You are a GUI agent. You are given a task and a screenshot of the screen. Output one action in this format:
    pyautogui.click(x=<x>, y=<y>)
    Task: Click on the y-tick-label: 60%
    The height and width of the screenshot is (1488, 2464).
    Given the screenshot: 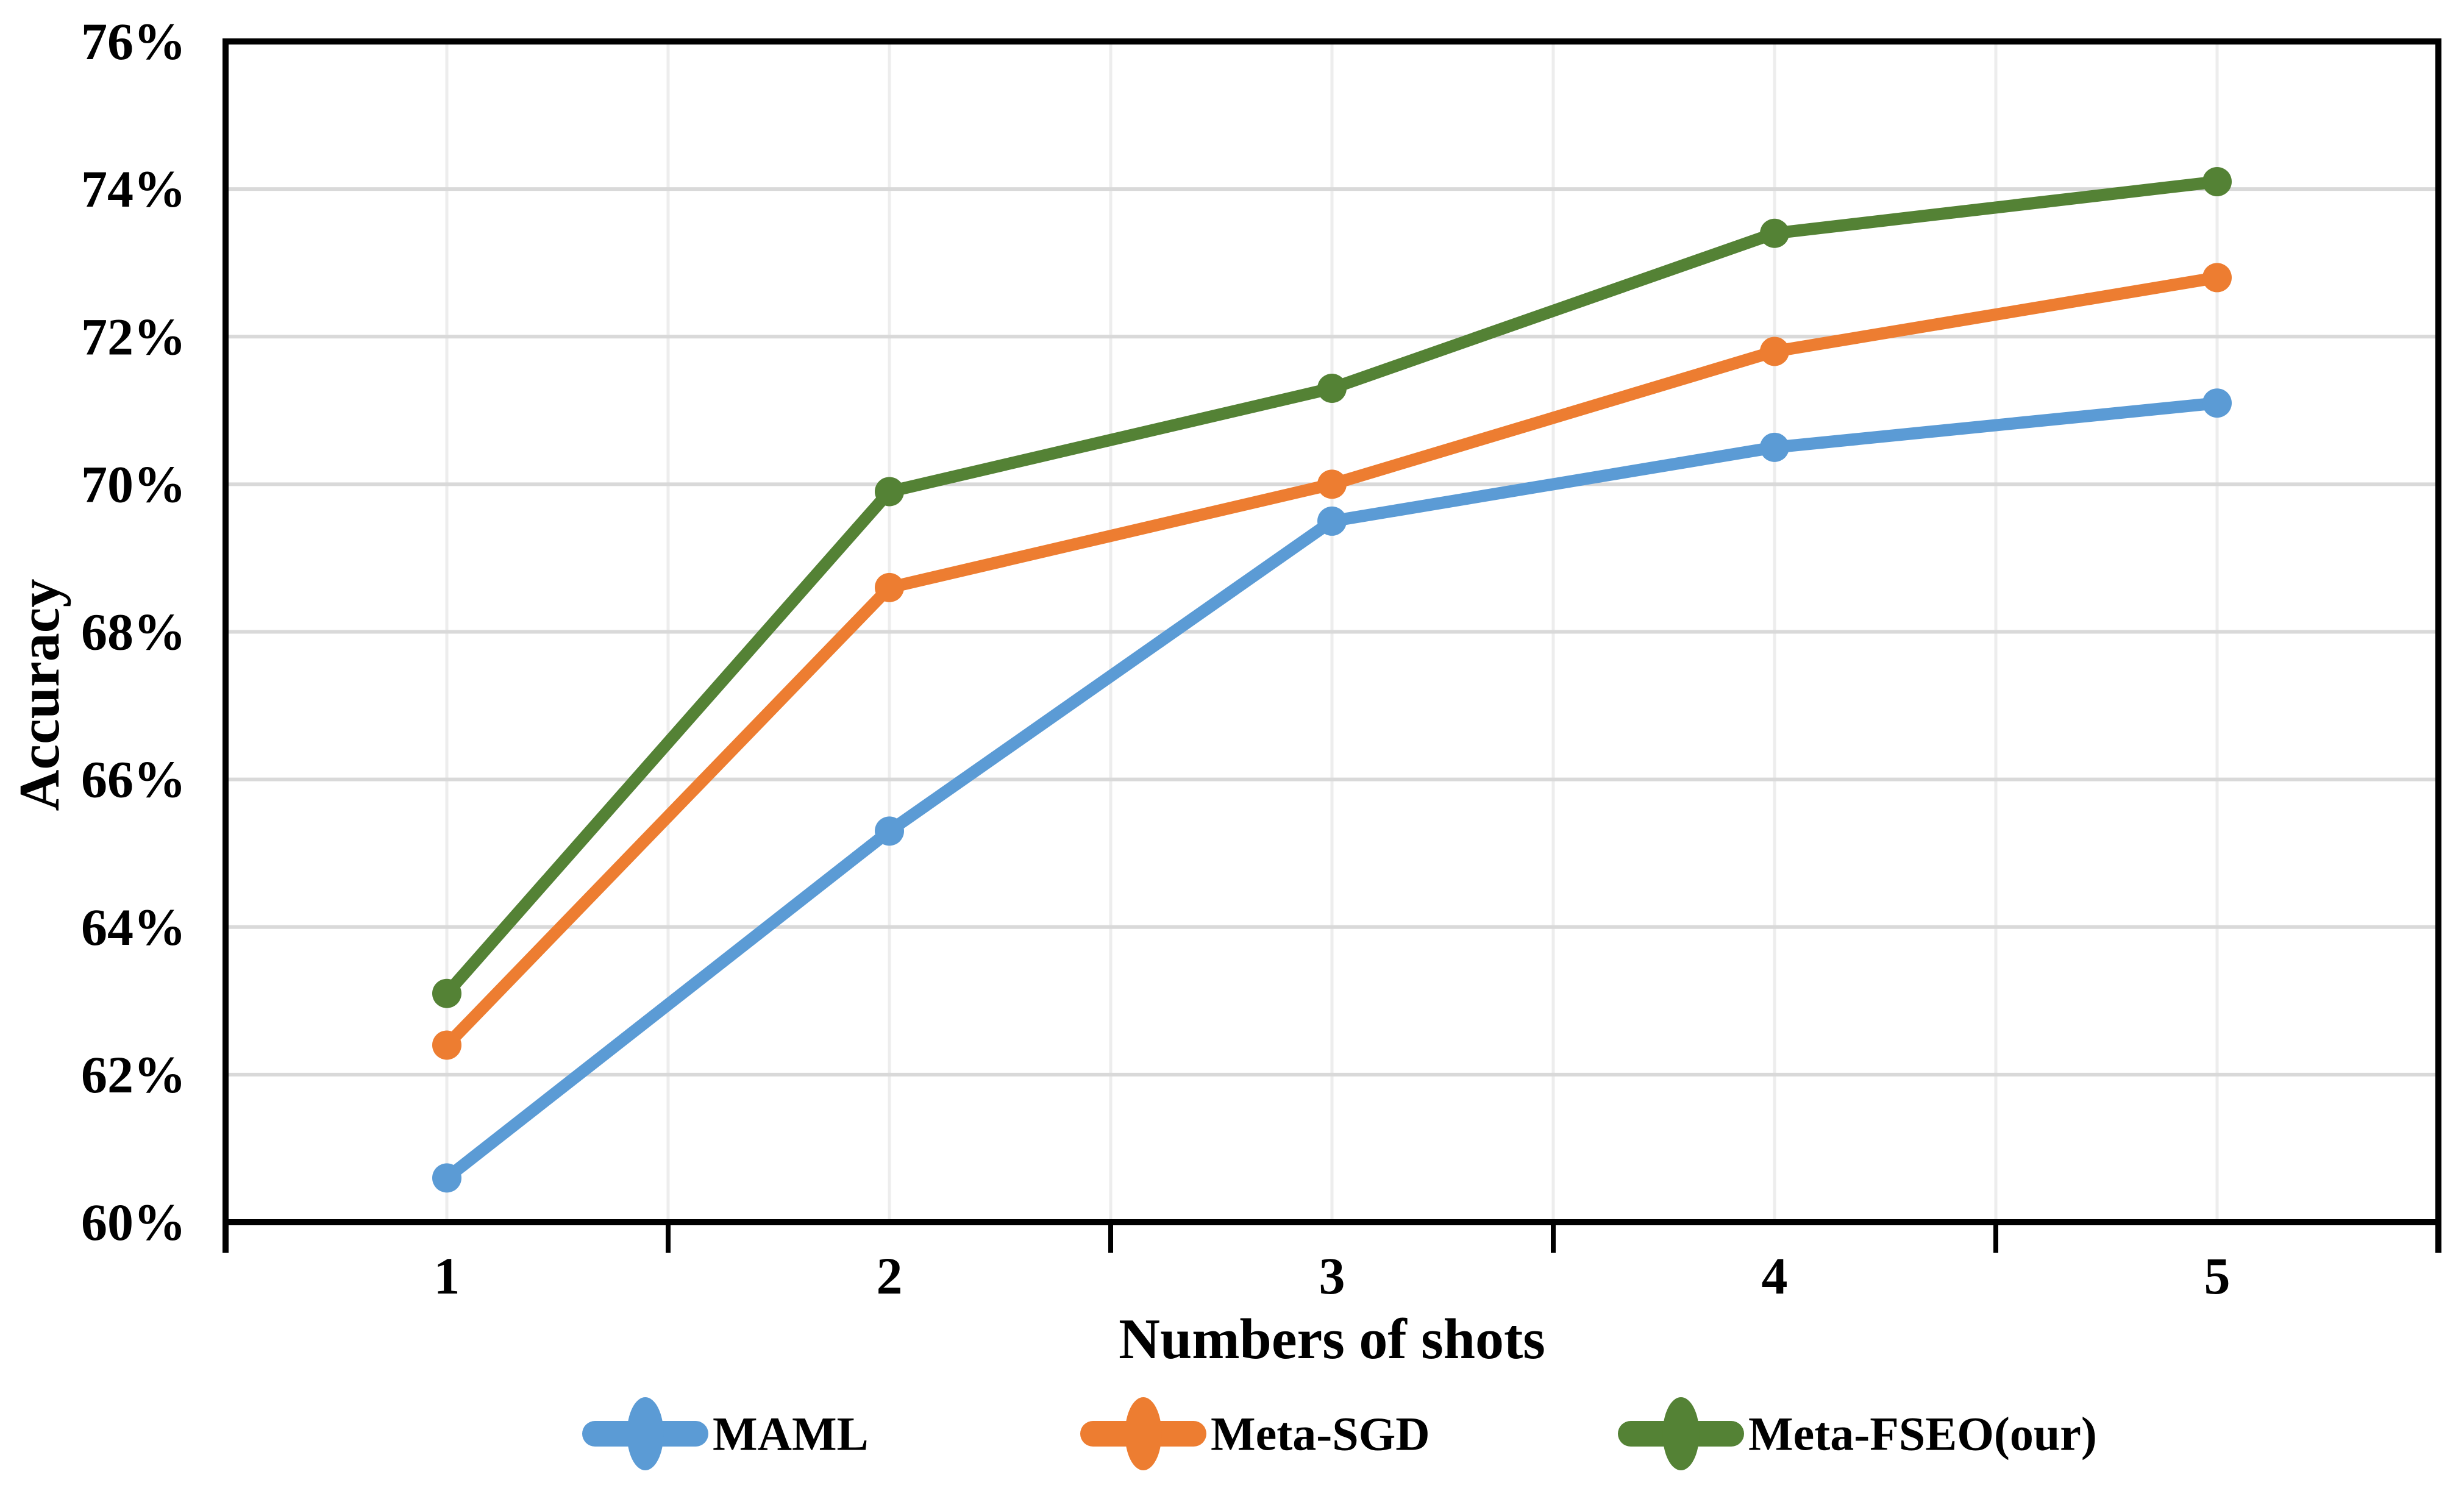 What is the action you would take?
    pyautogui.click(x=133, y=1222)
    